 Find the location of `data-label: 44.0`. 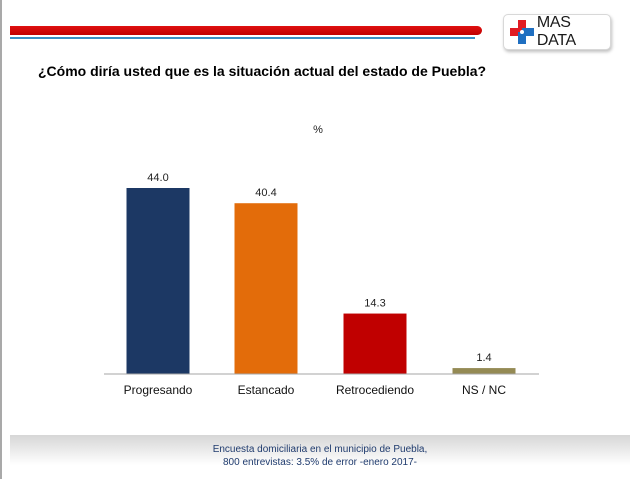

data-label: 44.0 is located at coordinates (157, 178).